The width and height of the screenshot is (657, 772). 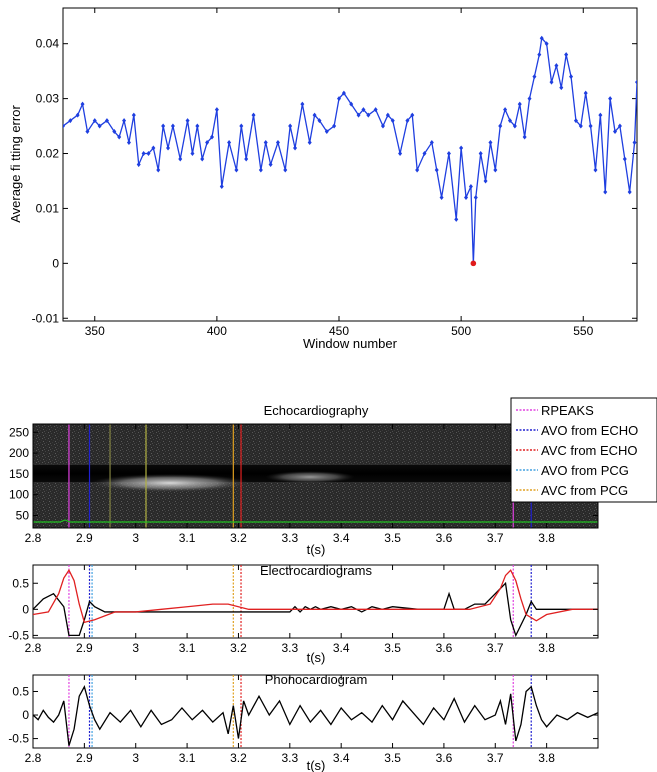 What do you see at coordinates (18, 635) in the screenshot?
I see `y-tick-label: -0.5` at bounding box center [18, 635].